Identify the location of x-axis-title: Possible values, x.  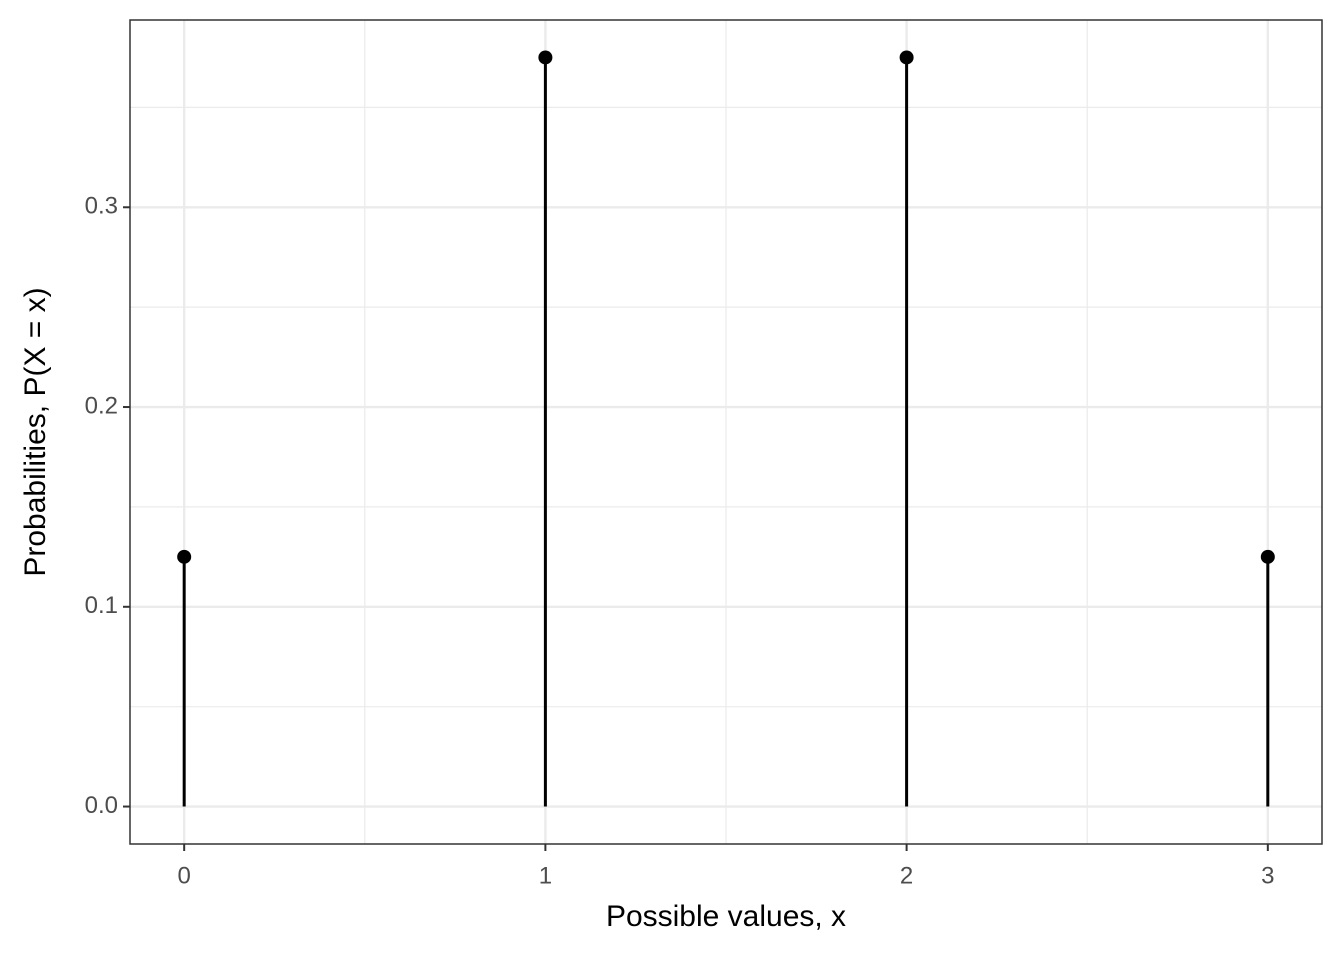
(726, 916).